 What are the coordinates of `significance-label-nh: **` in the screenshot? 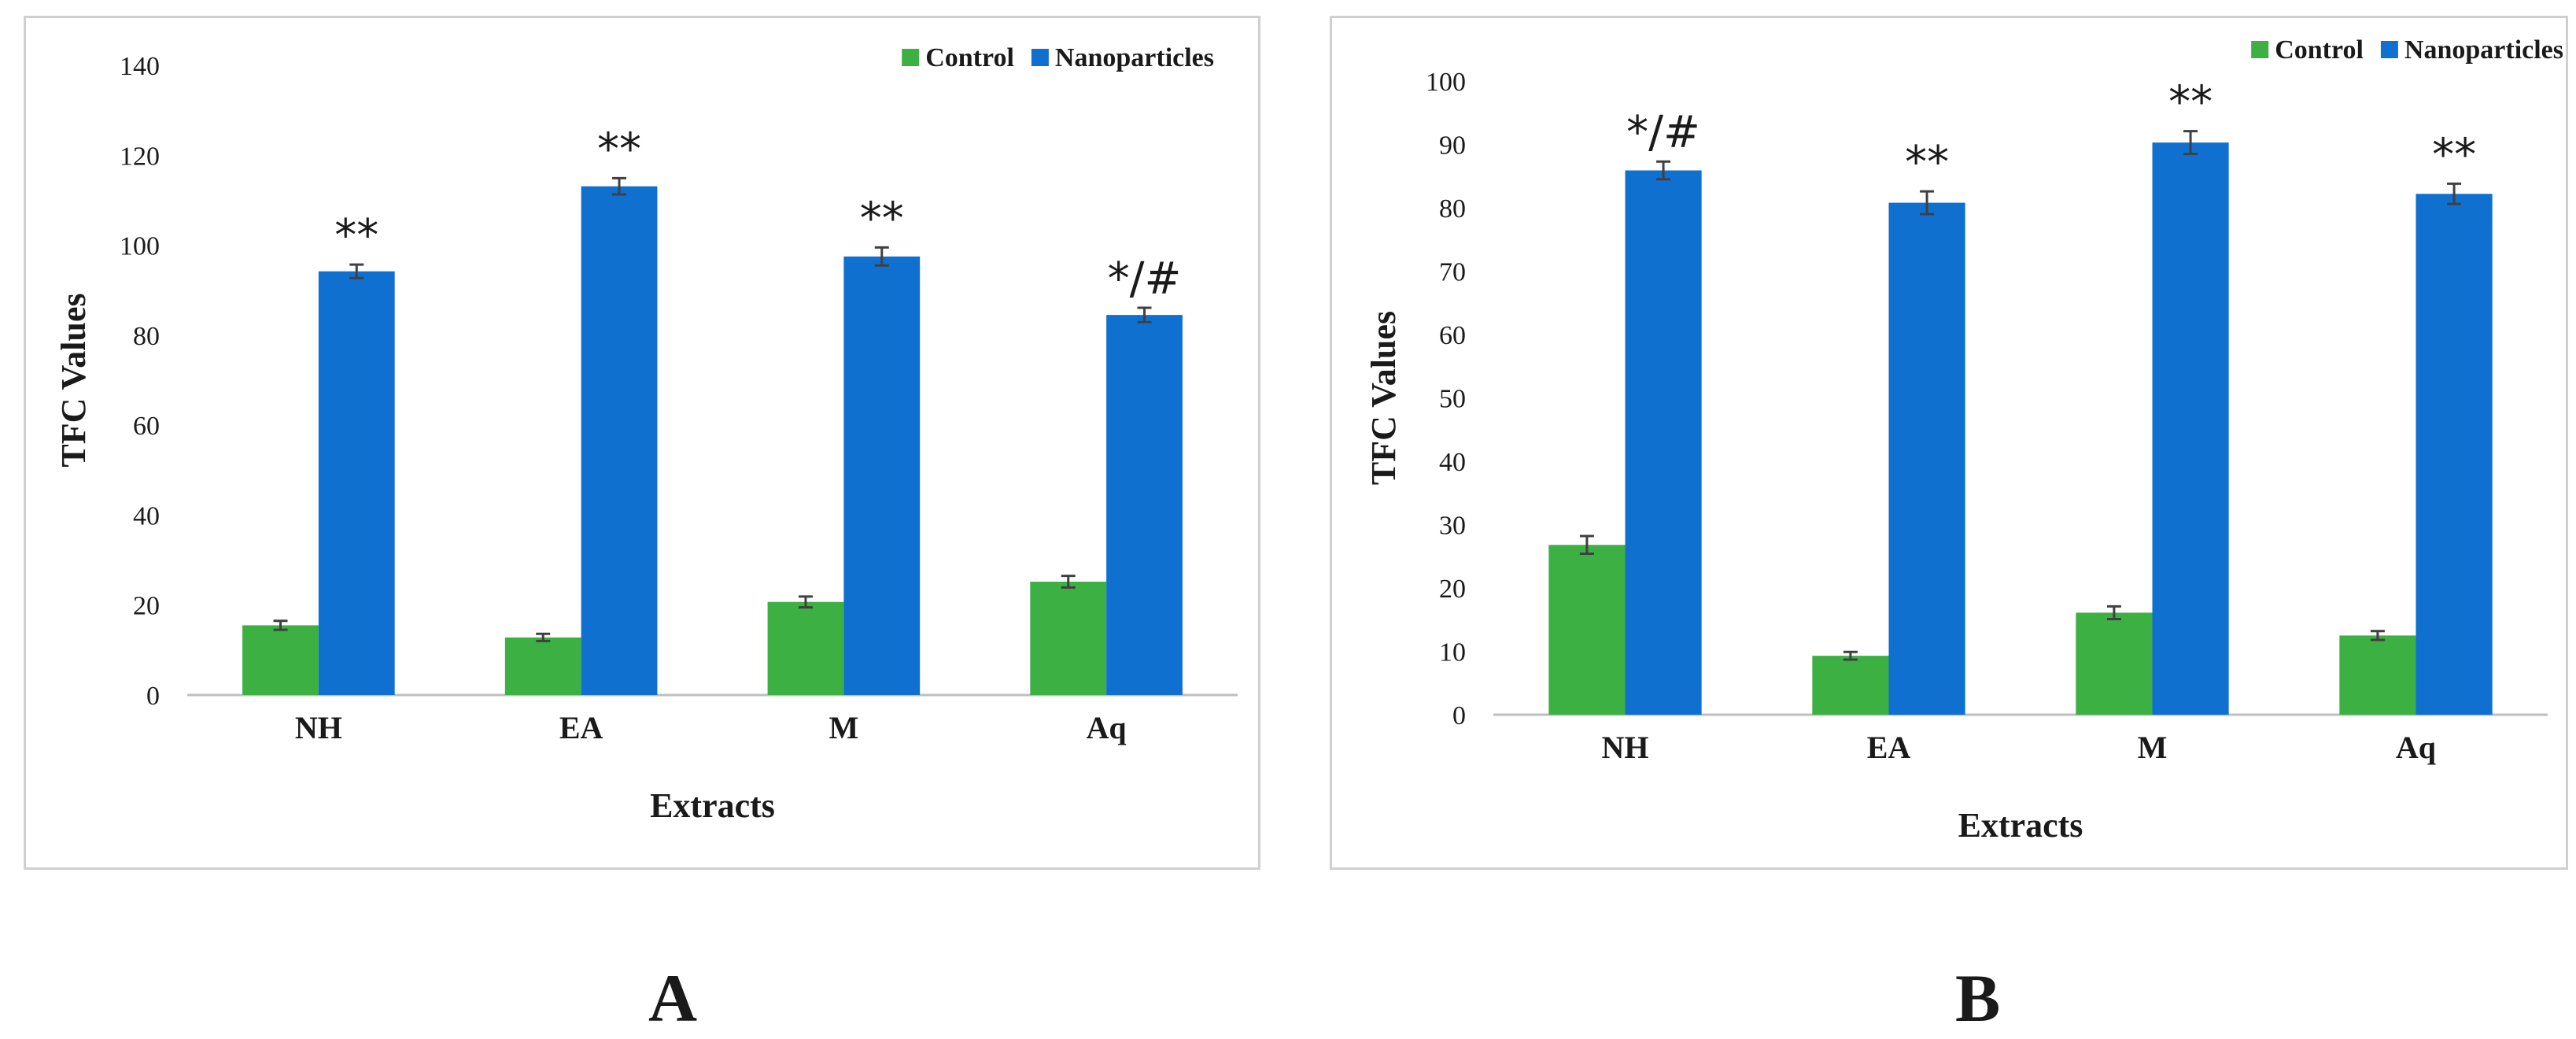 It's located at (356, 236).